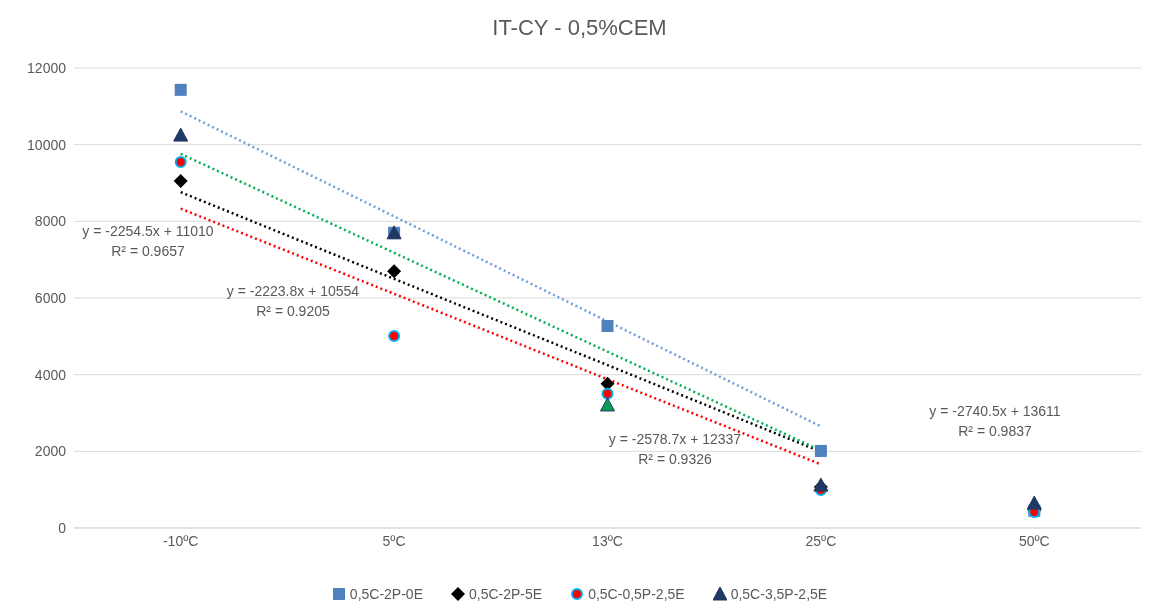 This screenshot has width=1159, height=610. Describe the element at coordinates (47, 144) in the screenshot. I see `y-tick-label: 10000` at that location.